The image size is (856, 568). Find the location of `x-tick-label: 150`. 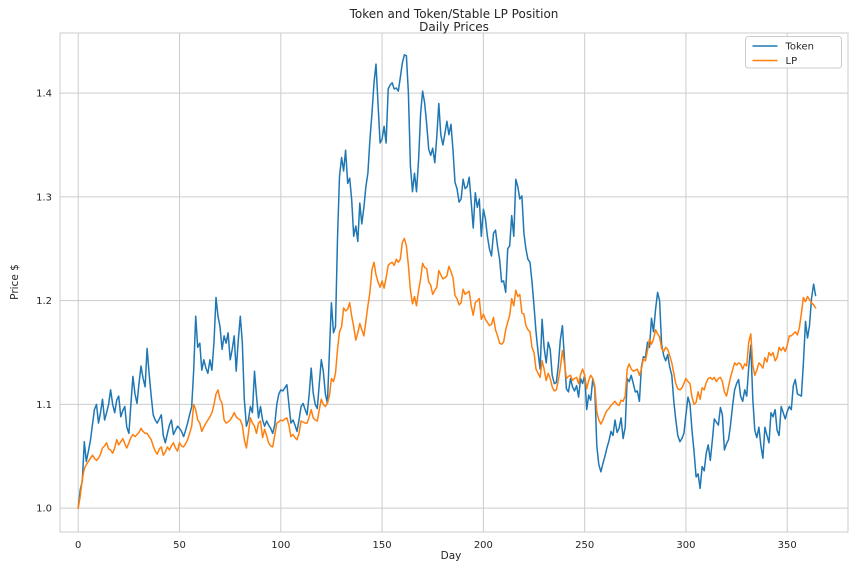

x-tick-label: 150 is located at coordinates (382, 545).